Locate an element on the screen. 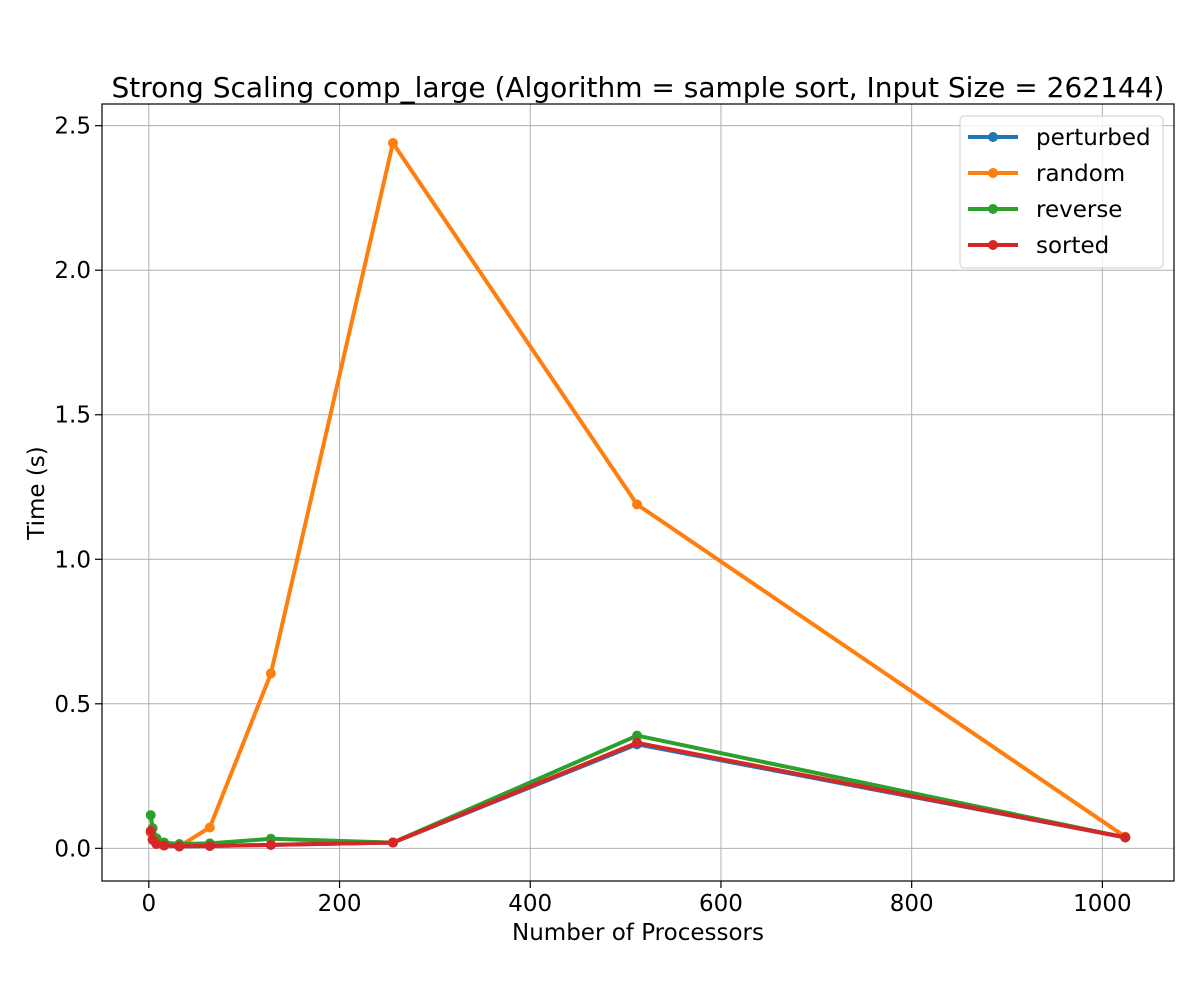 The height and width of the screenshot is (1000, 1200). legend-marker-random is located at coordinates (993, 173).